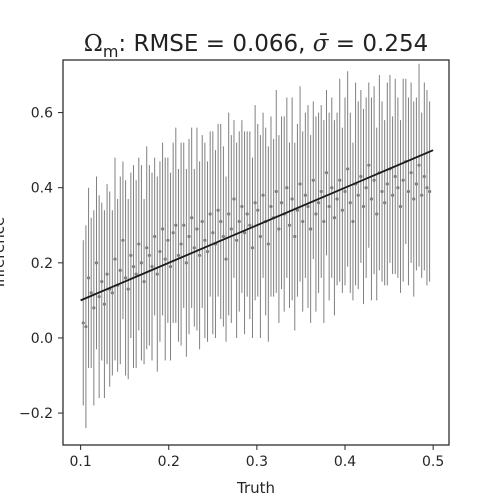 This screenshot has width=500, height=500. Describe the element at coordinates (4, 252) in the screenshot. I see `y-axis-label: Inference` at that location.